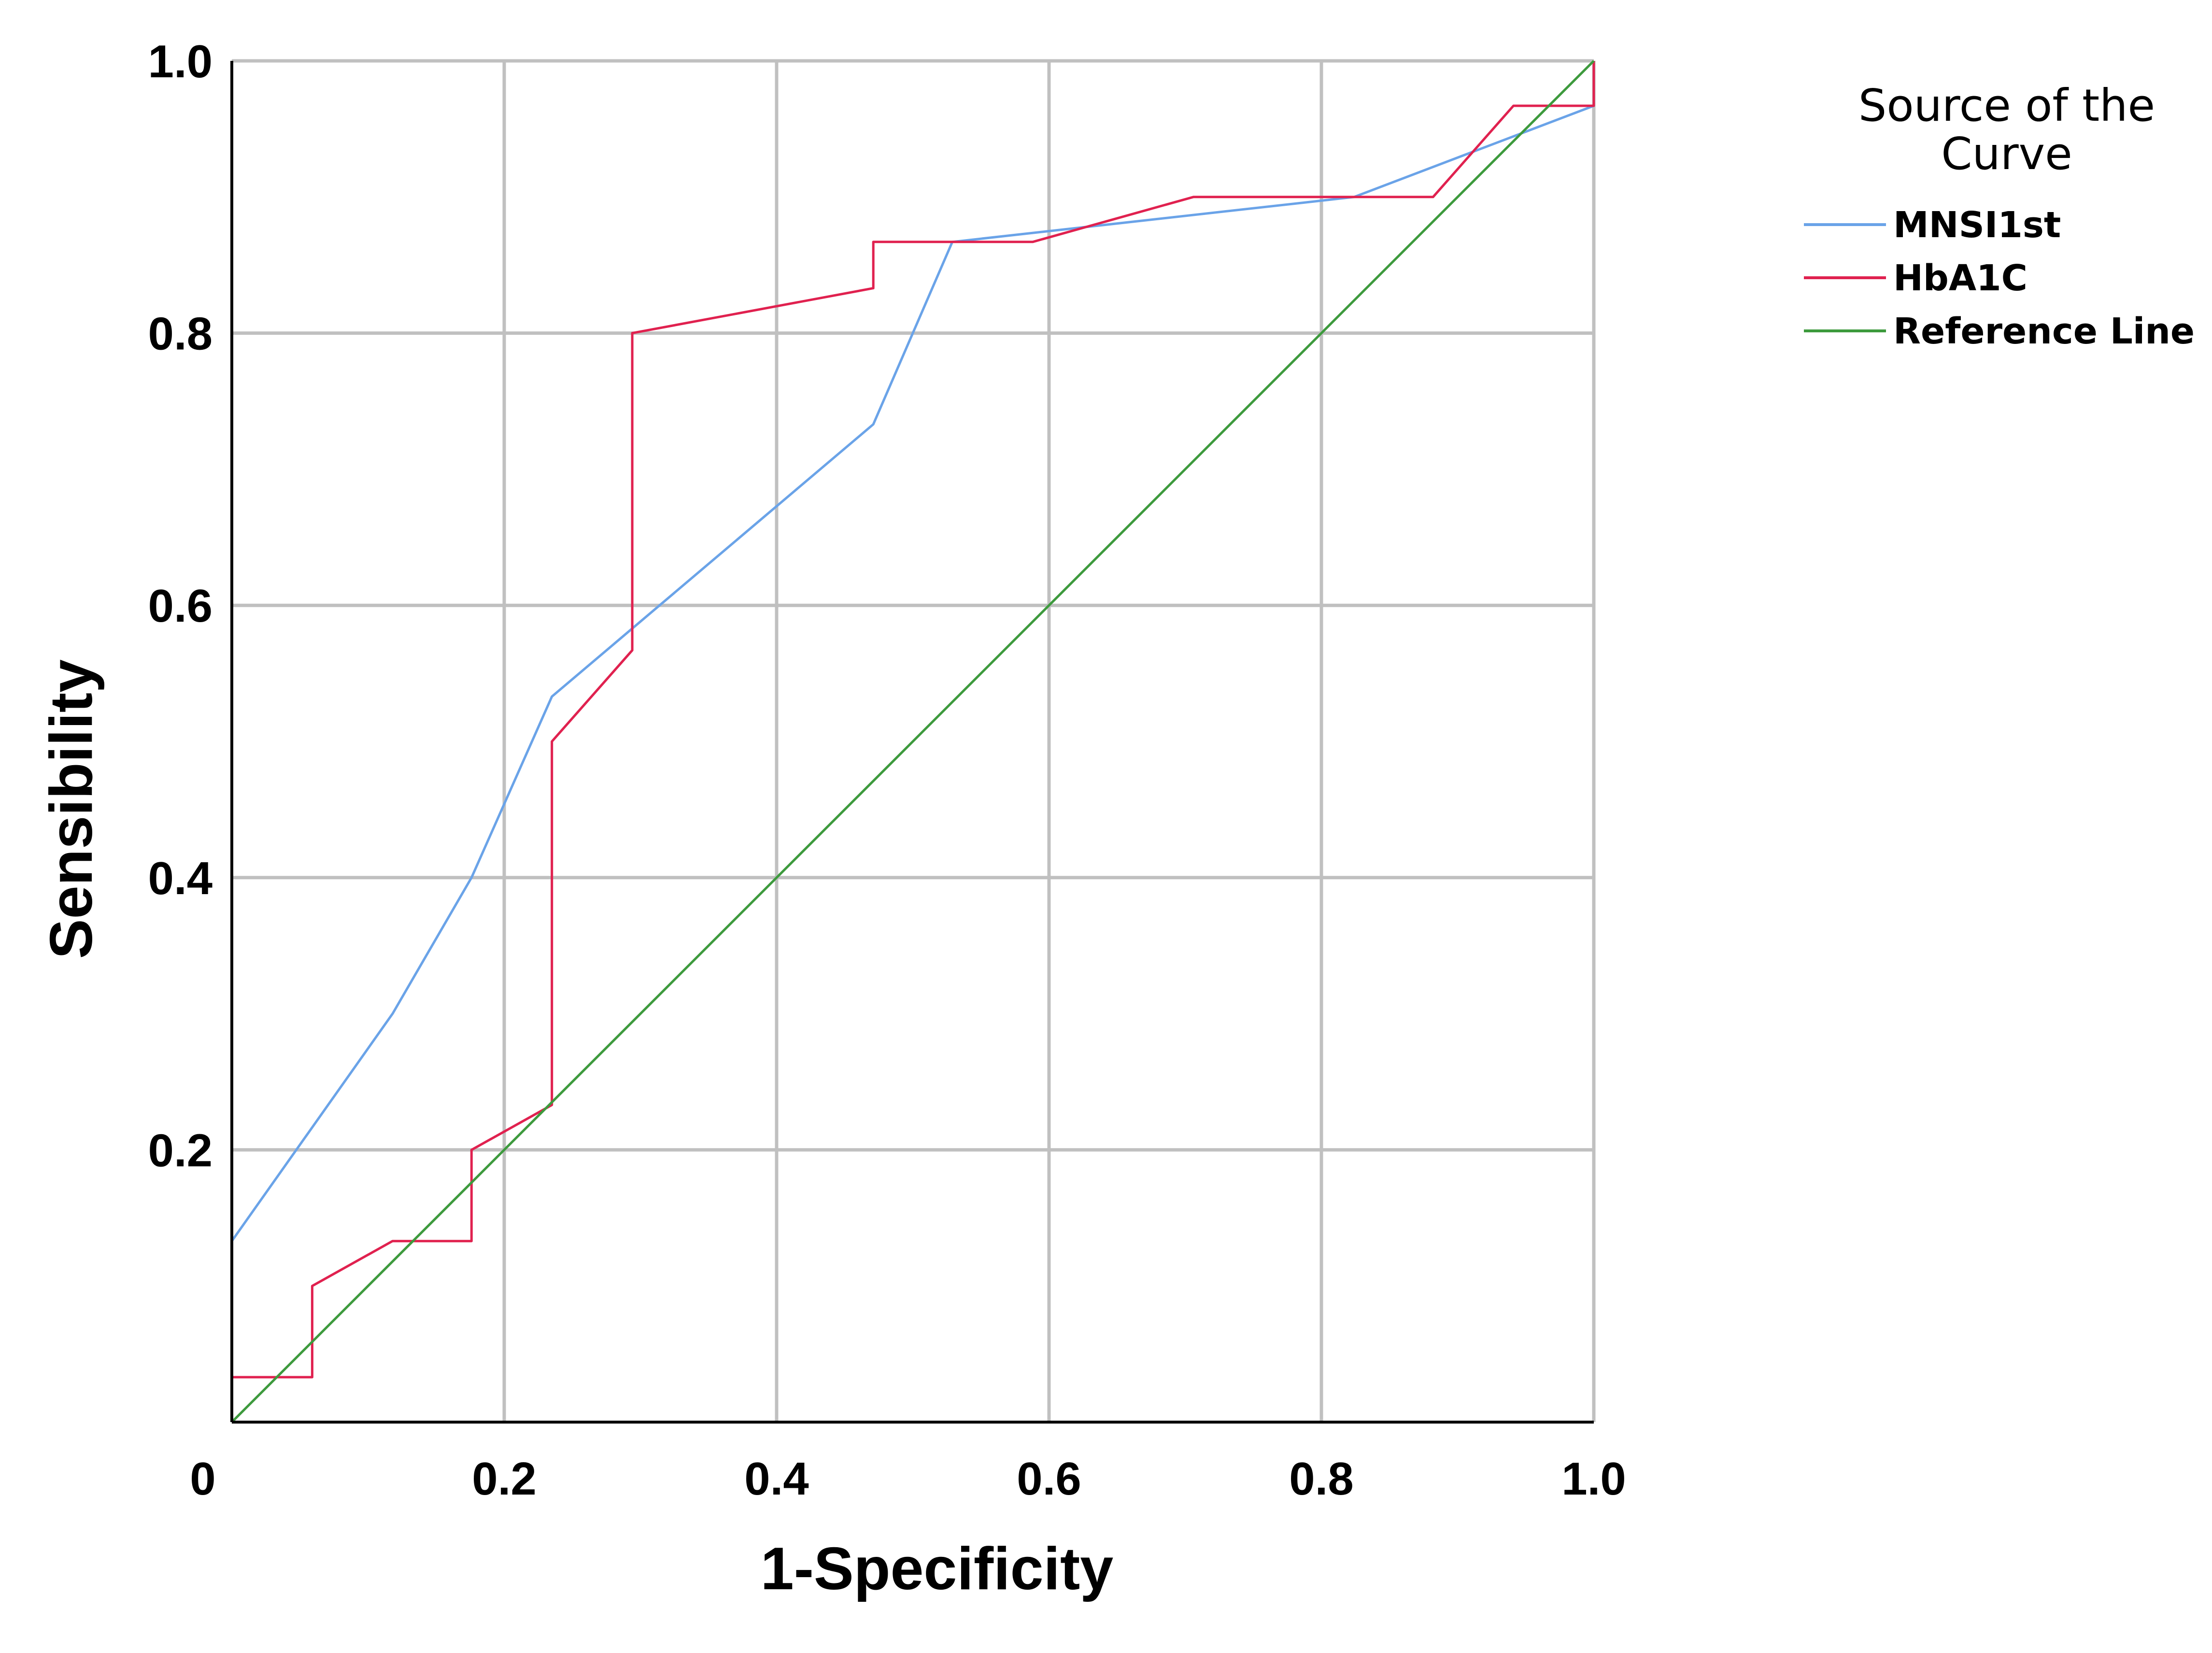 The height and width of the screenshot is (1653, 2212). What do you see at coordinates (2006, 154) in the screenshot?
I see `legend-title-line-2: Curve` at bounding box center [2006, 154].